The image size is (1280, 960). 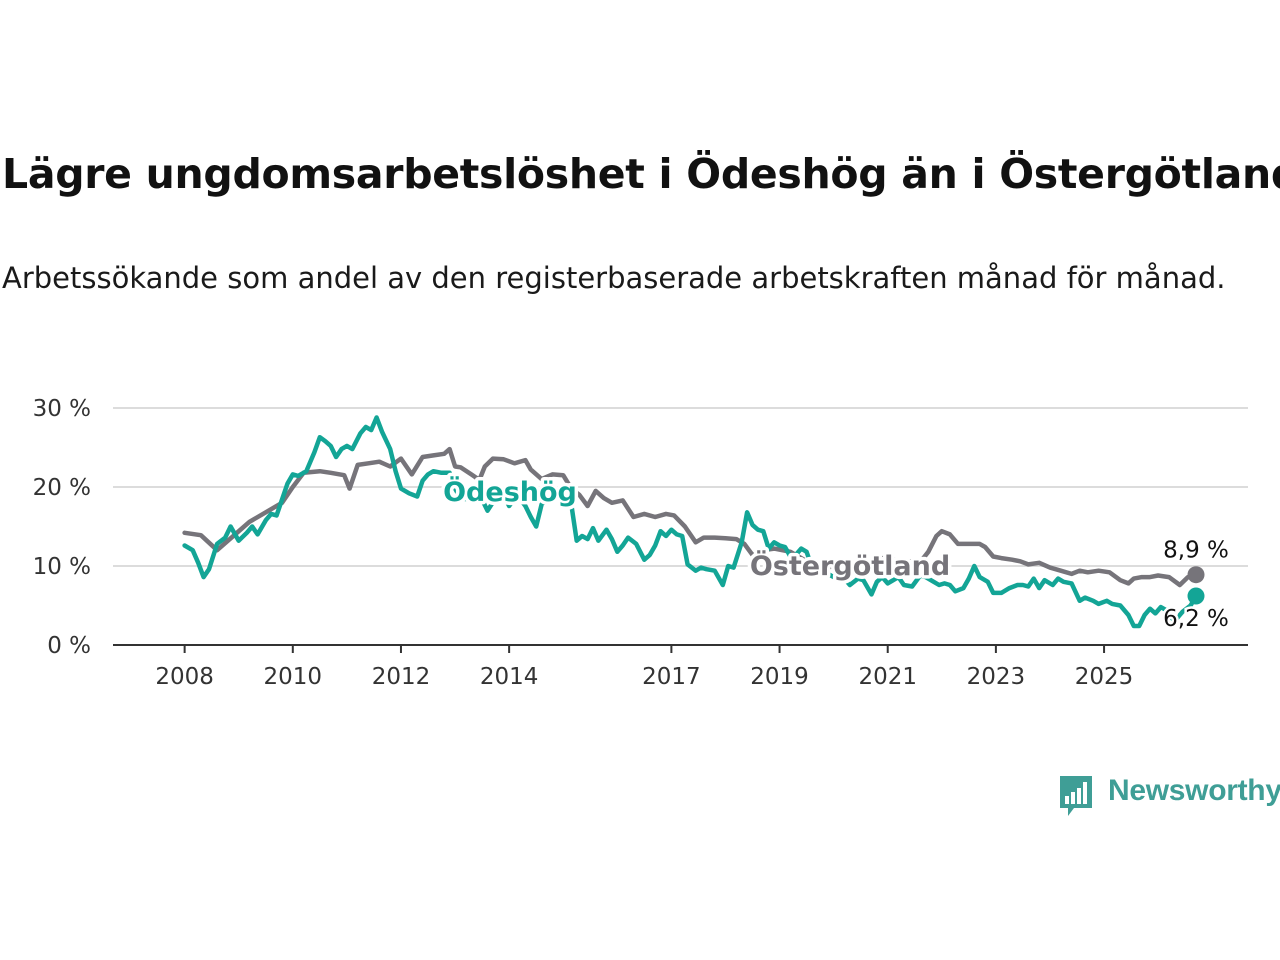 What do you see at coordinates (1076, 796) in the screenshot?
I see `newsworthy-chart-icon` at bounding box center [1076, 796].